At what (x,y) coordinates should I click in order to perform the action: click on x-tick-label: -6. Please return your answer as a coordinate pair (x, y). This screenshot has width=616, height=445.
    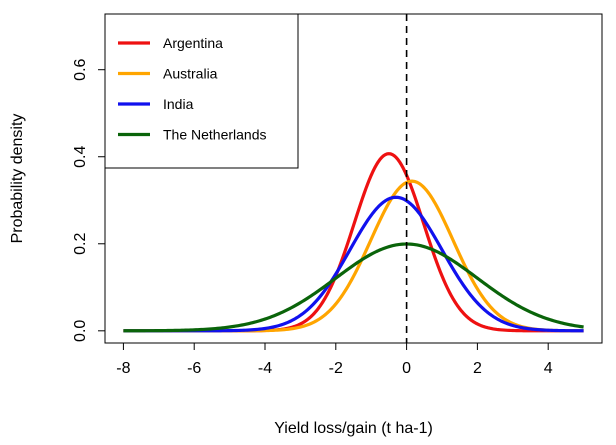
    Looking at the image, I should click on (194, 368).